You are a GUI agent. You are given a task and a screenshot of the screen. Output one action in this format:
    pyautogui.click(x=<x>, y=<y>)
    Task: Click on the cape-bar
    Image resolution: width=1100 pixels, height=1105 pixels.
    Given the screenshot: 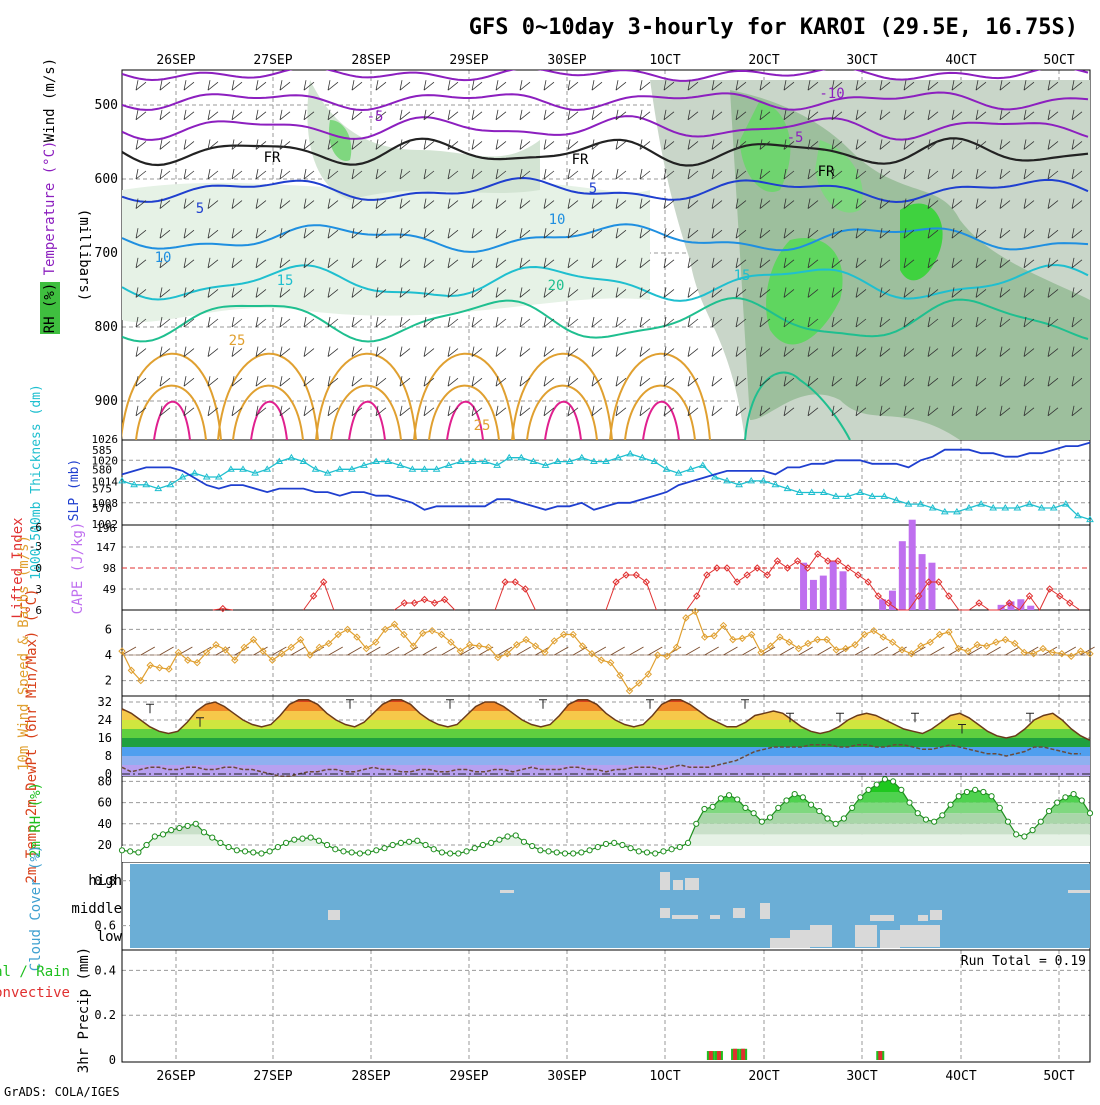 What is the action you would take?
    pyautogui.click(x=843, y=590)
    